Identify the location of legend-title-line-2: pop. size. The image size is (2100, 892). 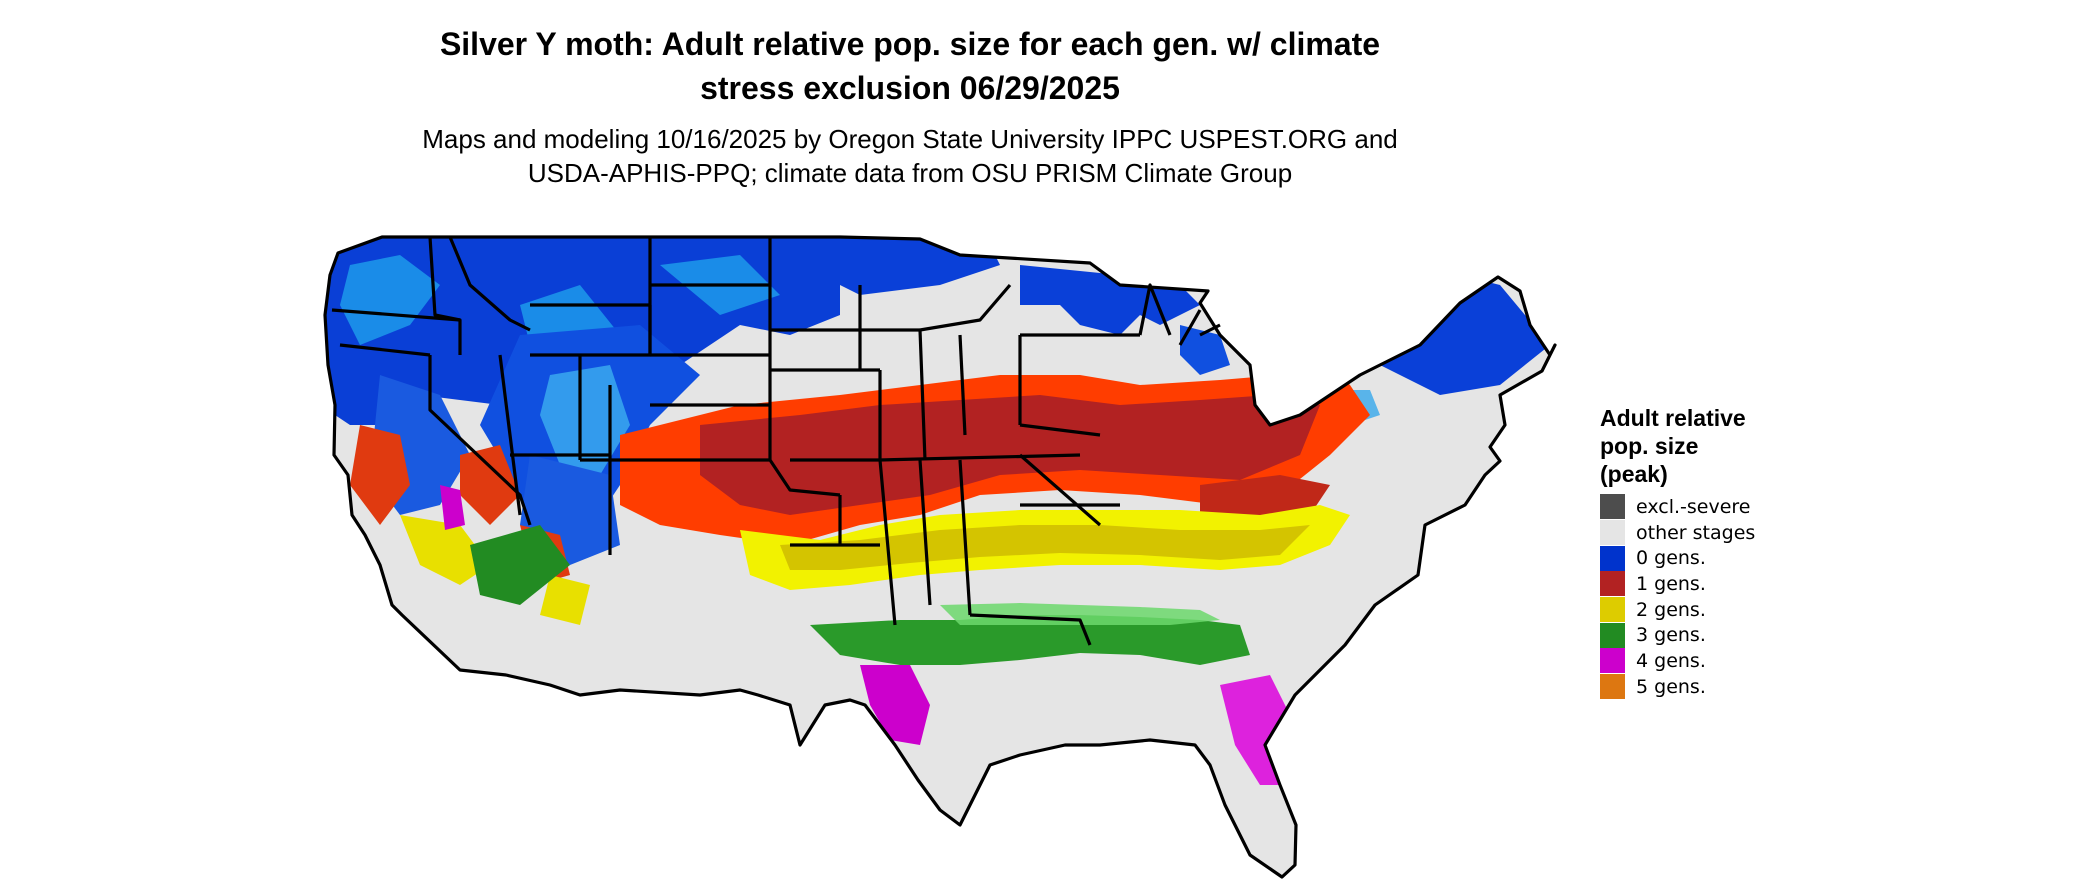
(1649, 446).